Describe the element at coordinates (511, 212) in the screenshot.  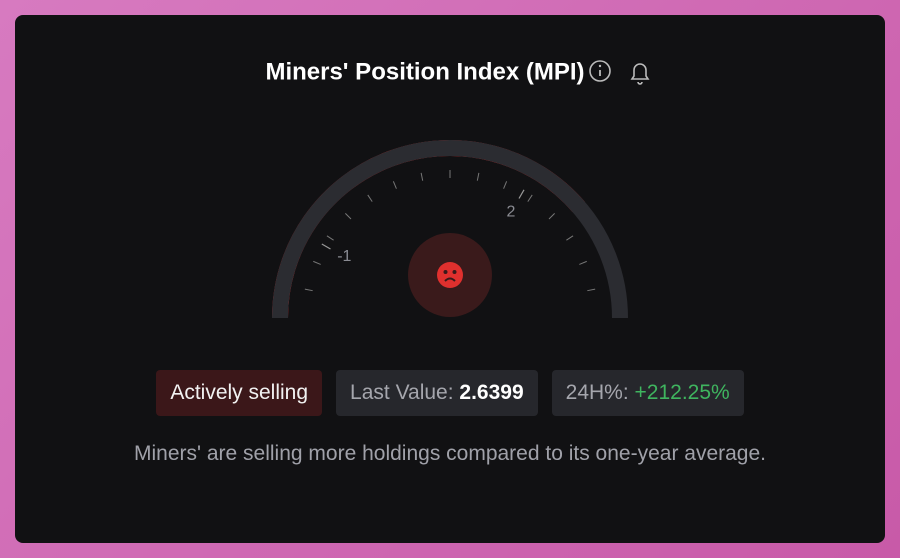
I see `tick-label: 2` at that location.